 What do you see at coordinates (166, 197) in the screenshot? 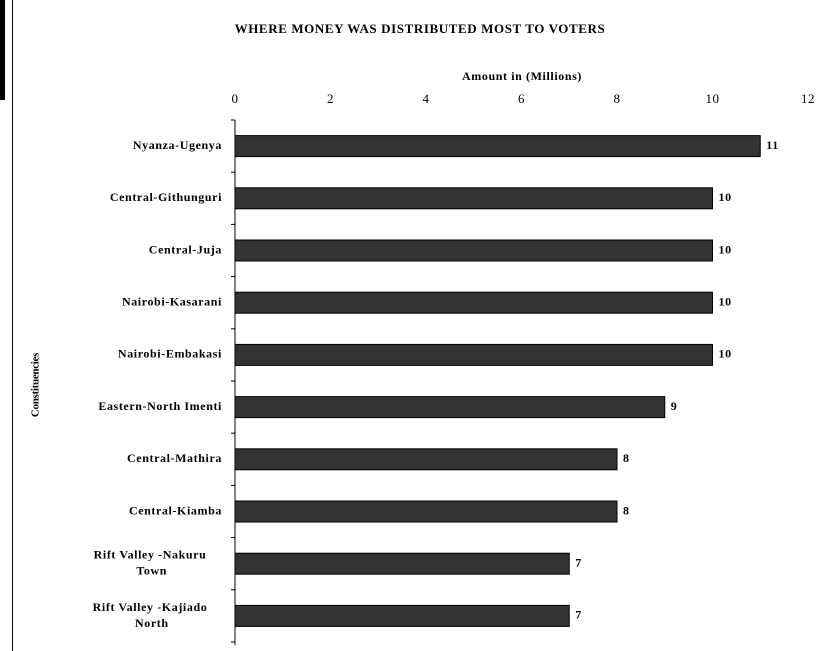
I see `y-tick-label: Central-Githunguri` at bounding box center [166, 197].